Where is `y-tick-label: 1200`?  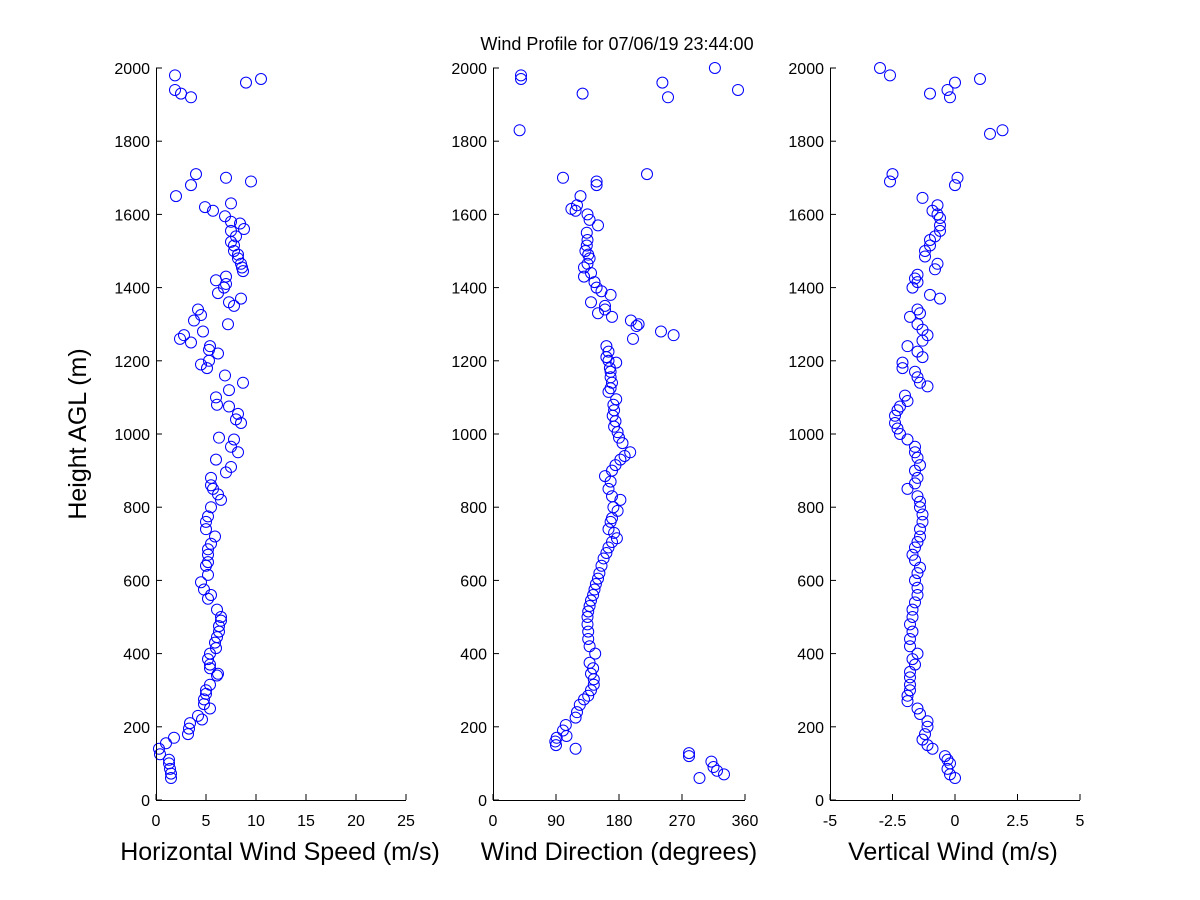 y-tick-label: 1200 is located at coordinates (132, 362).